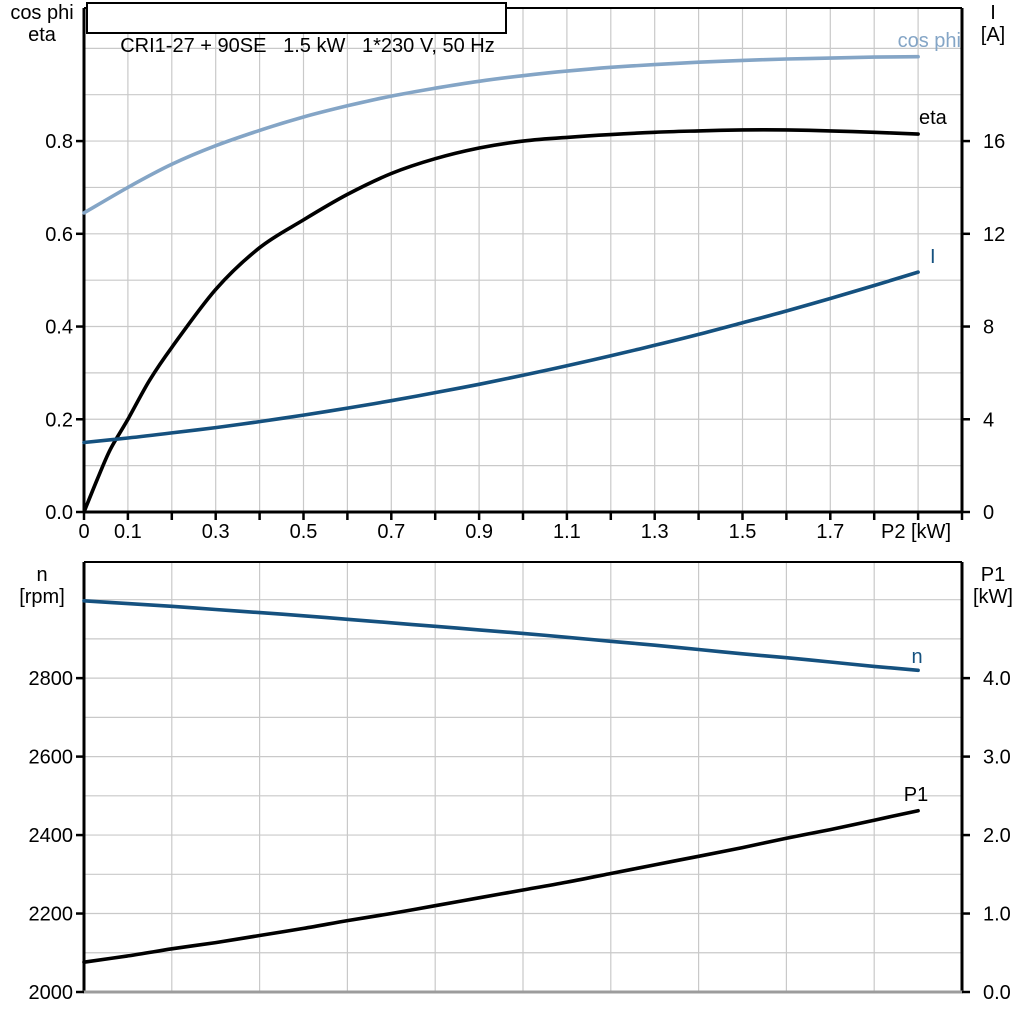 This screenshot has height=1024, width=1024. Describe the element at coordinates (916, 657) in the screenshot. I see `curve-label-n: n` at that location.